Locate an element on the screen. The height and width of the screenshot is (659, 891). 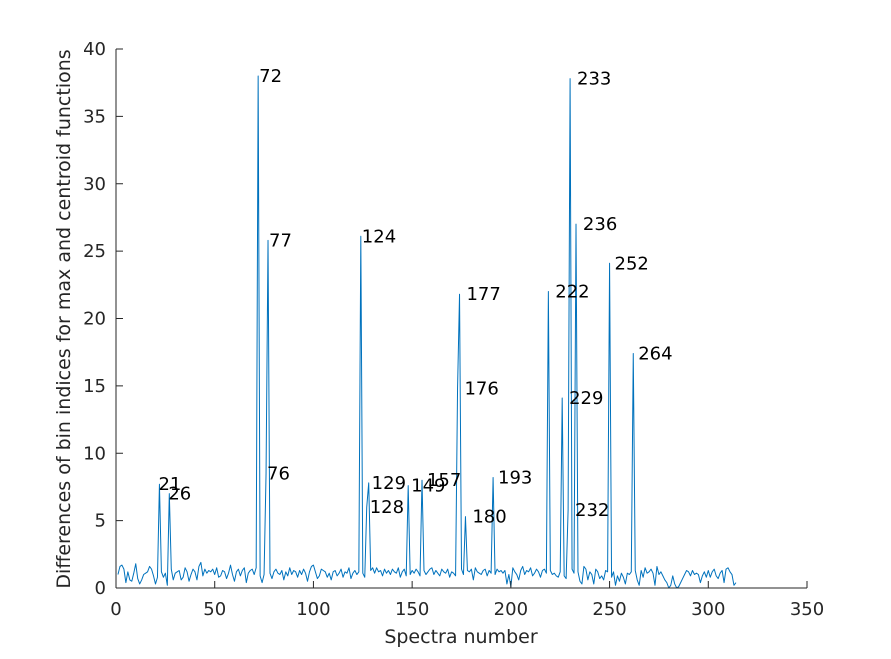
x-tick-label: 100 is located at coordinates (313, 609).